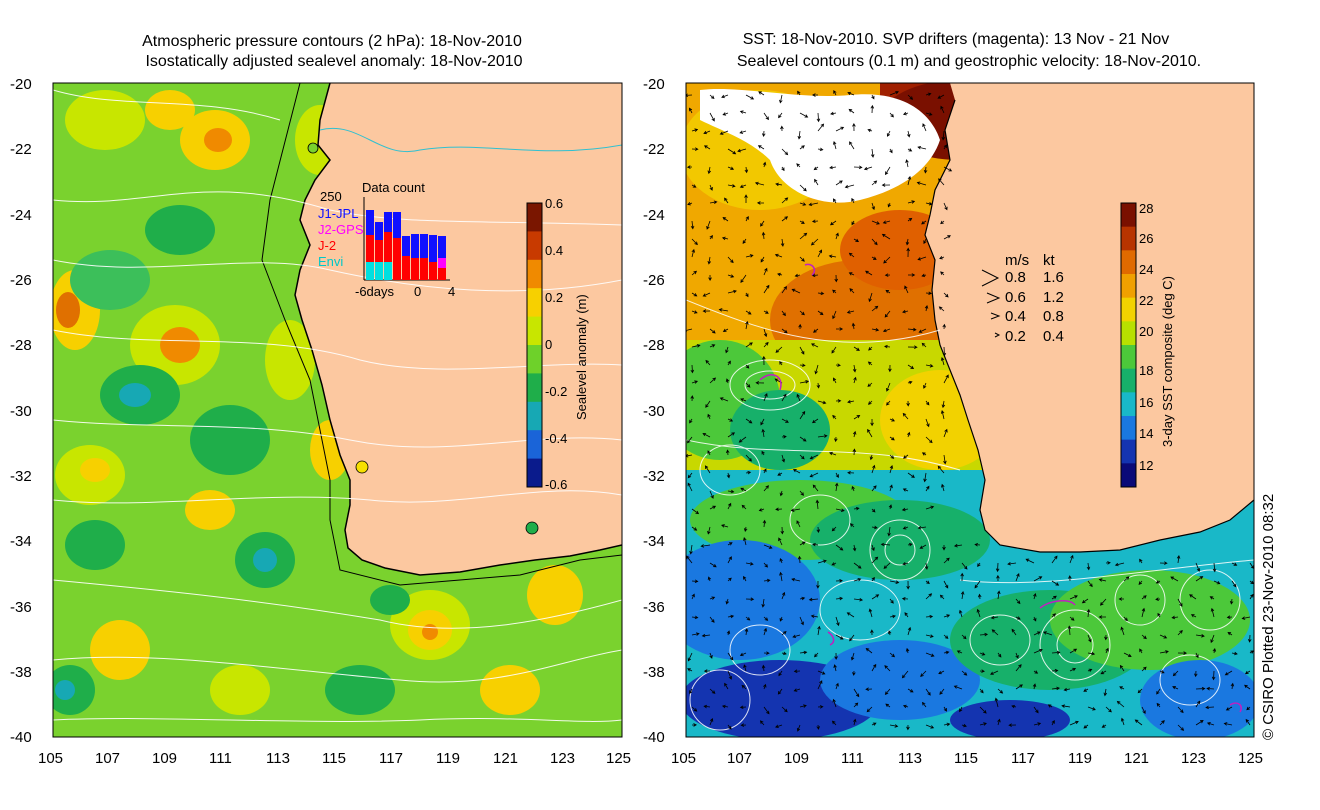  I want to click on lon-tick: 105, so click(50, 758).